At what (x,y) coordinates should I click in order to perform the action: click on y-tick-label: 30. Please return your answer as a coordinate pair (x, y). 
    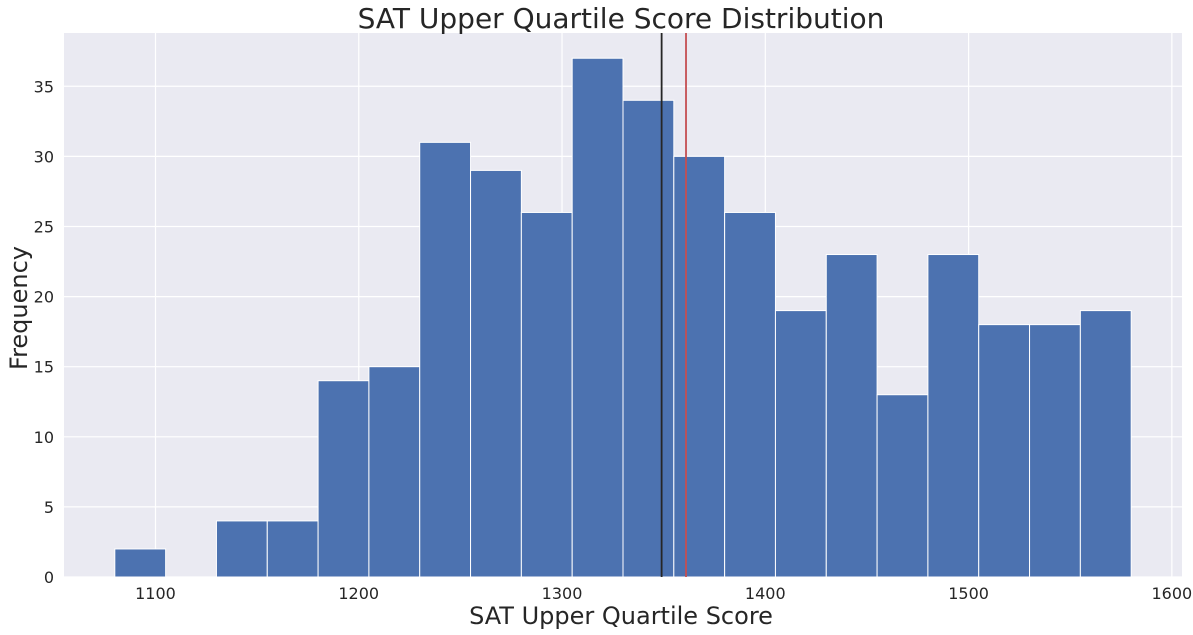
    Looking at the image, I should click on (44, 156).